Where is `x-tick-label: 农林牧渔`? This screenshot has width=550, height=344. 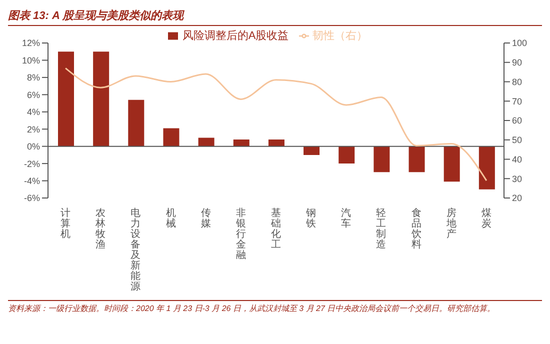 x-tick-label: 农林牧渔 is located at coordinates (100, 229).